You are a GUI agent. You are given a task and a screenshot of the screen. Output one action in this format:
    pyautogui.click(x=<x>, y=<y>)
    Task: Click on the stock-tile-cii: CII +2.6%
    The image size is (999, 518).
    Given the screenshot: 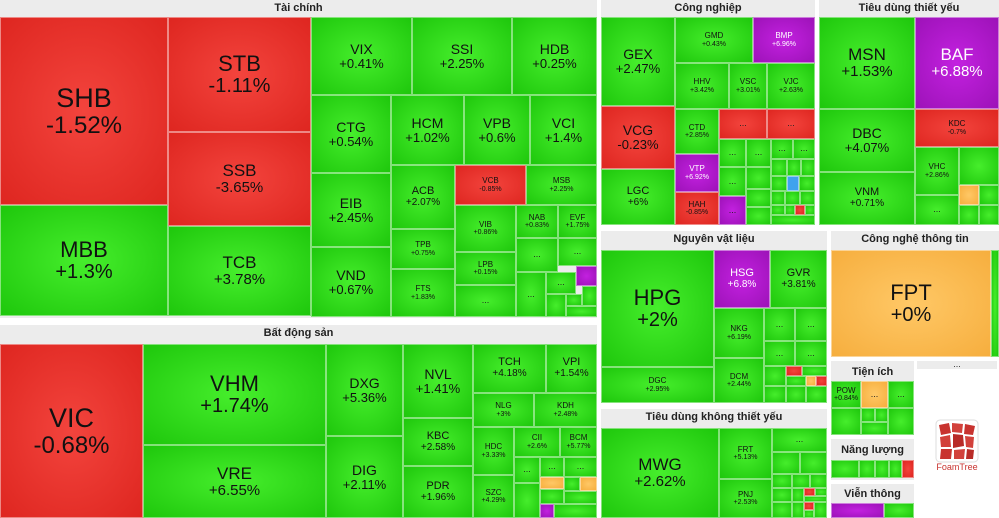 What is the action you would take?
    pyautogui.click(x=537, y=442)
    